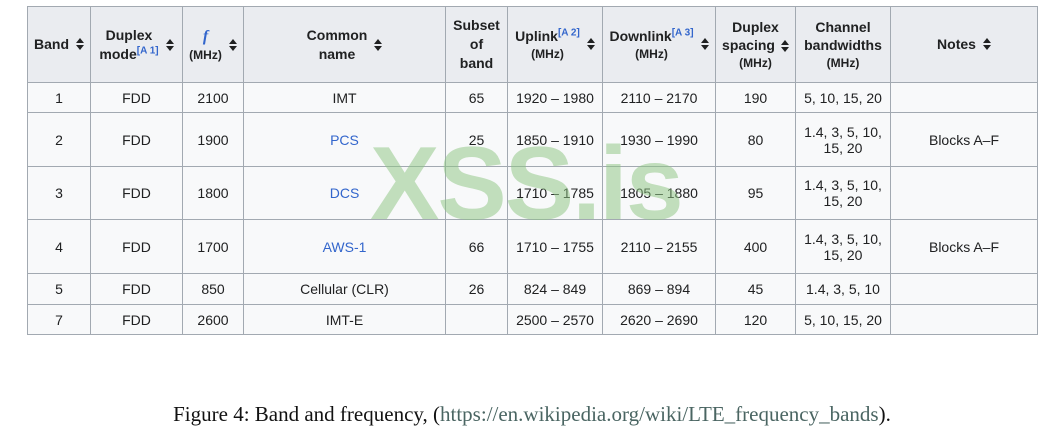 This screenshot has height=442, width=1064. I want to click on column-header-duplex-spacing: Duplex spacing (MHz), so click(755, 44).